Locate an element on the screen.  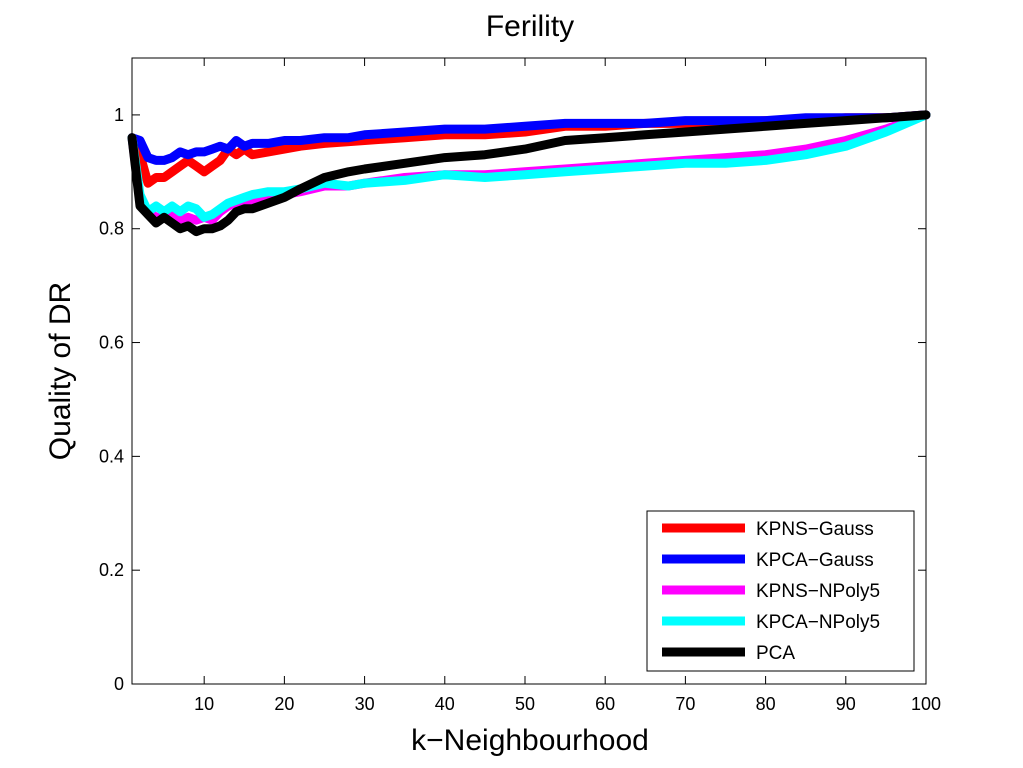
legend-label-4: KPCA−NPoly5 is located at coordinates (818, 622).